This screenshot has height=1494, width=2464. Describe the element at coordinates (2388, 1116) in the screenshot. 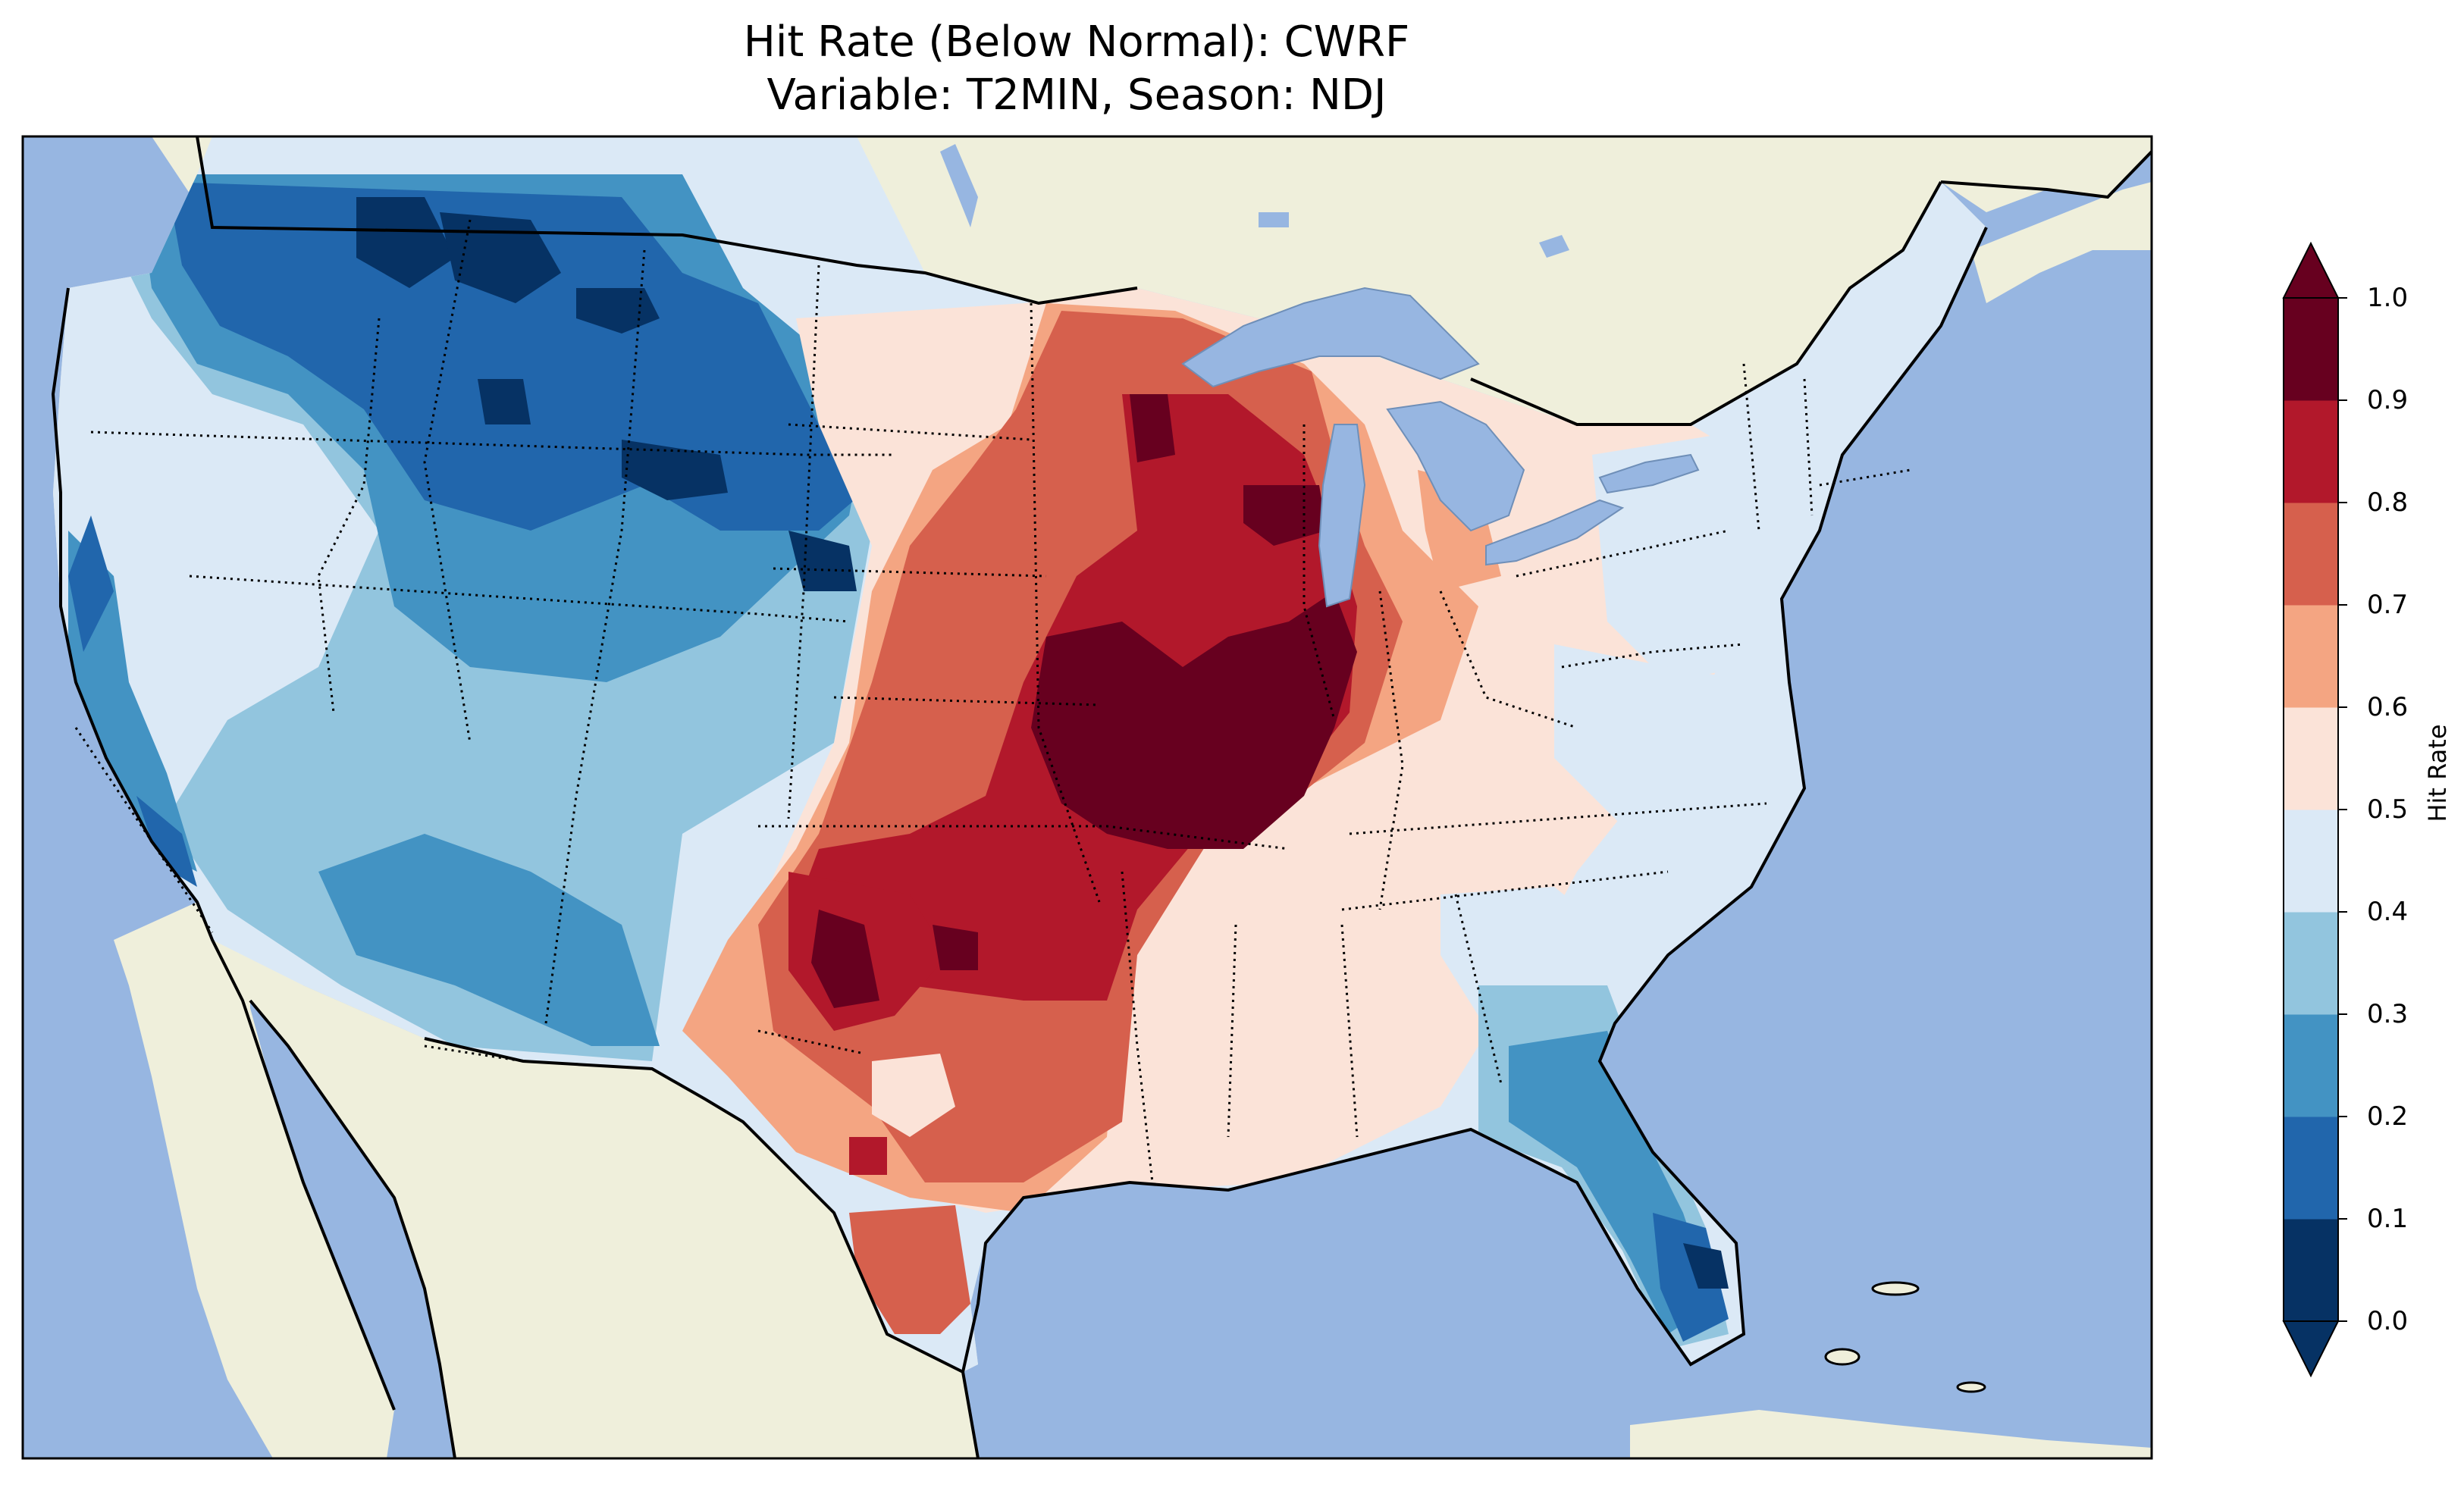

I see `colorbar-tick-label: 0.2` at that location.